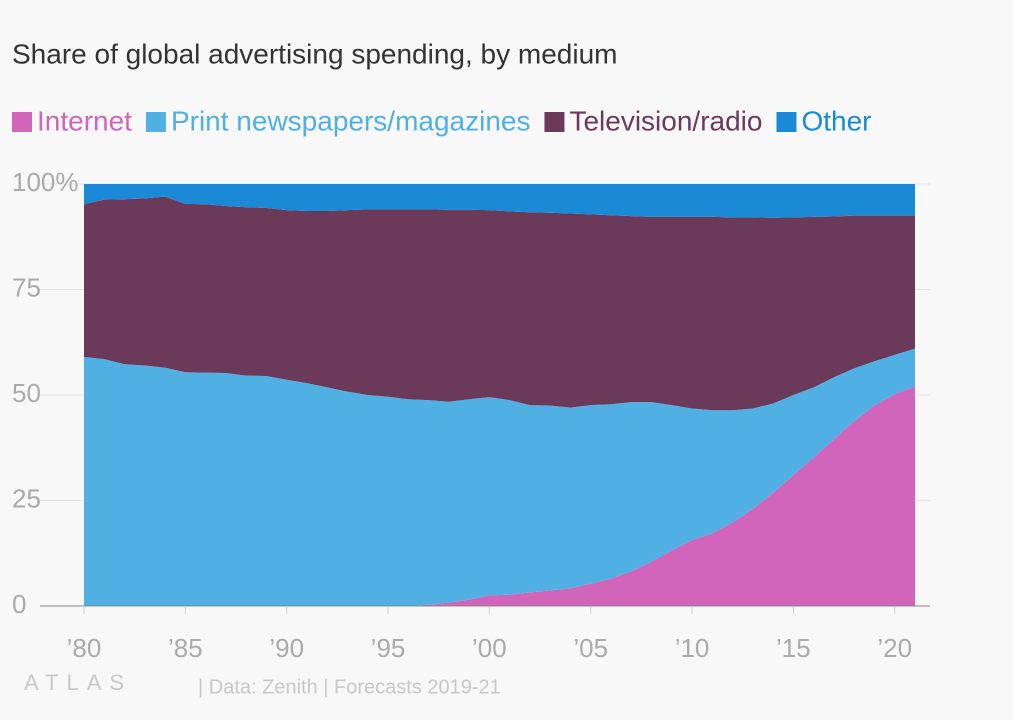  What do you see at coordinates (836, 120) in the screenshot?
I see `legend-label: Other` at bounding box center [836, 120].